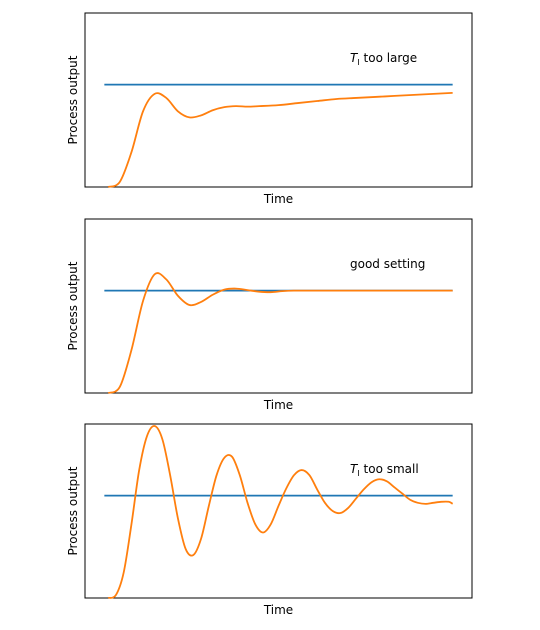  Describe the element at coordinates (383, 59) in the screenshot. I see `annotation-text: TI too large` at that location.